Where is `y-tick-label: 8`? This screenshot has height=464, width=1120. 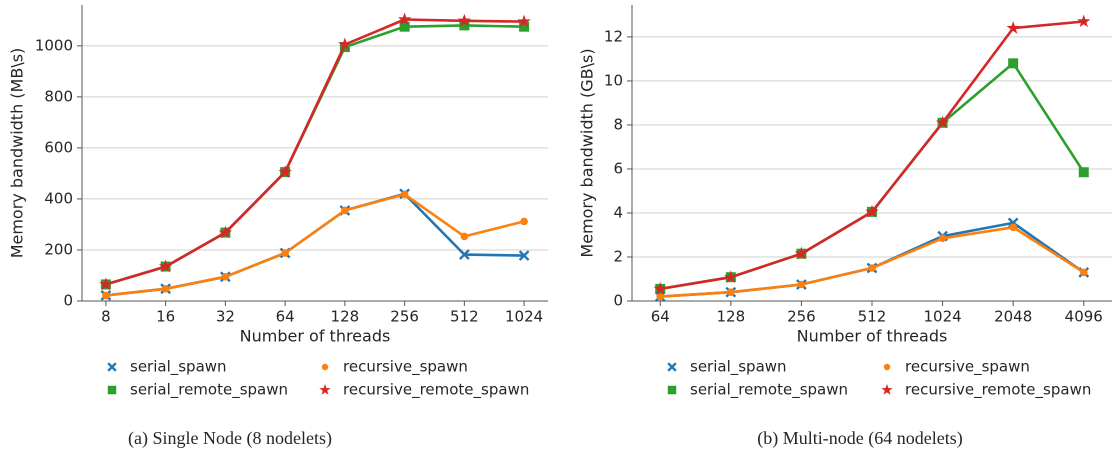
y-tick-label: 8 is located at coordinates (618, 124).